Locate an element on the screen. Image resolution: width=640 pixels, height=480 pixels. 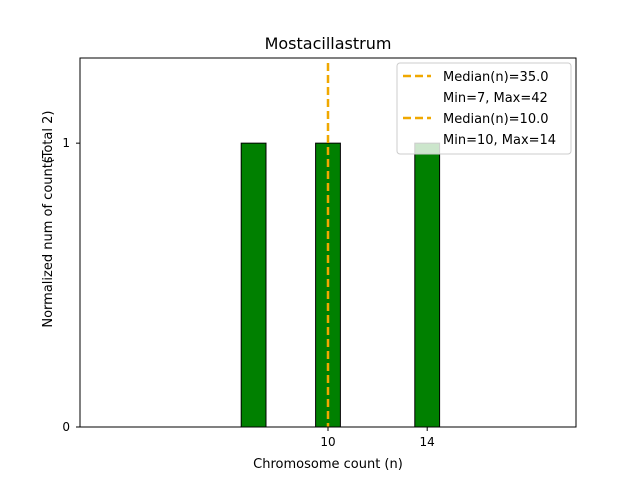
x-tick-label: 10 is located at coordinates (327, 442).